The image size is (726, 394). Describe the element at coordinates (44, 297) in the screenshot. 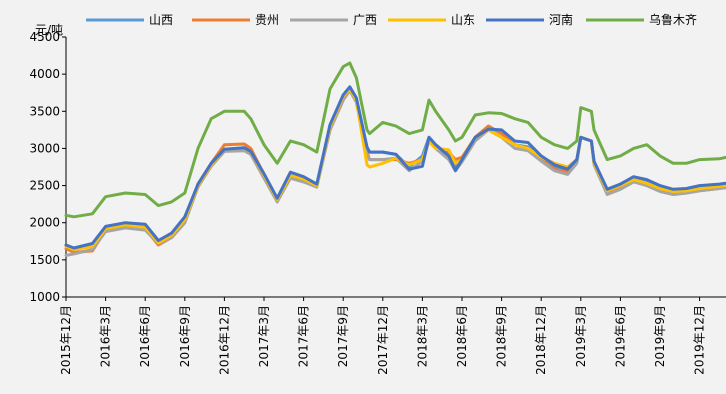

I see `y-tick-label: 1000` at that location.